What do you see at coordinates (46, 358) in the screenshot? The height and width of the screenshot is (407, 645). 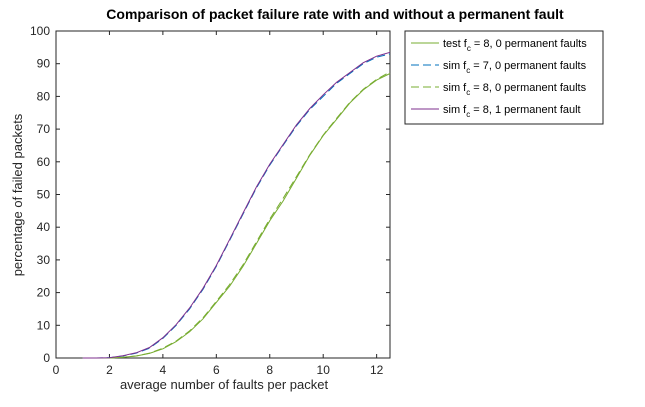 I see `y-tick-label: 0` at bounding box center [46, 358].